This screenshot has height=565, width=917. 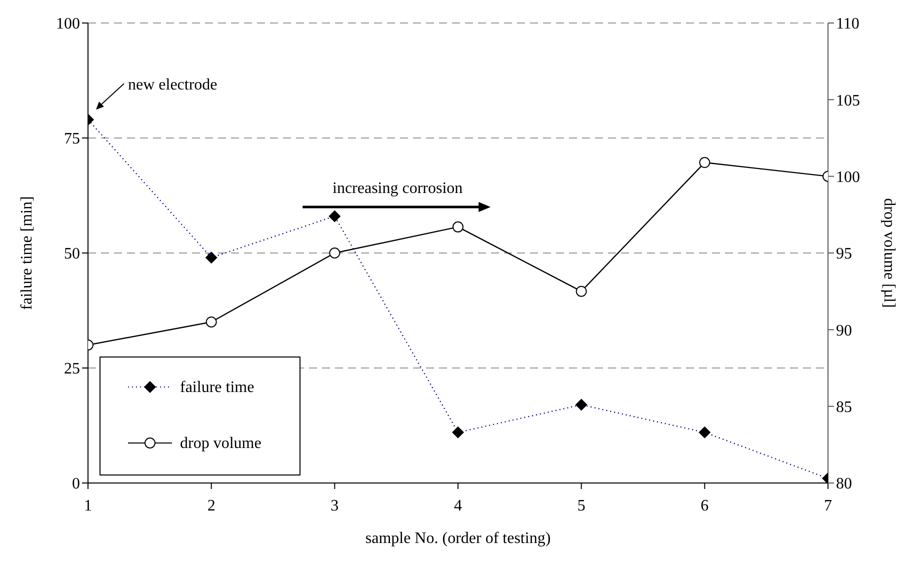 What do you see at coordinates (844, 484) in the screenshot?
I see `y2-tick-label: 80` at bounding box center [844, 484].